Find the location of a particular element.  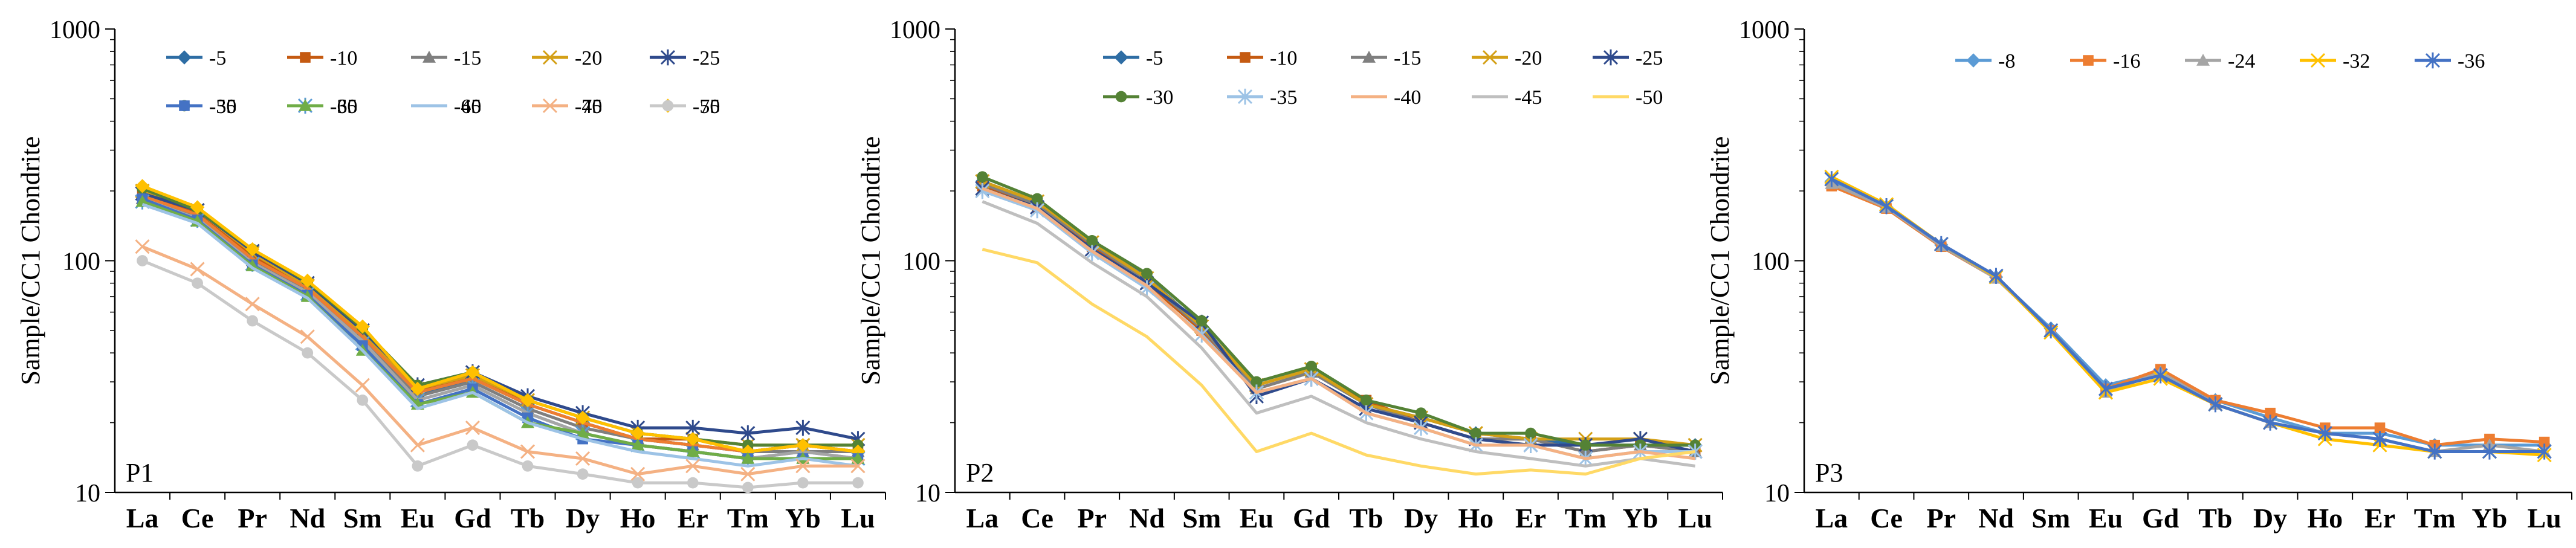

series--15 is located at coordinates (1339, 317).